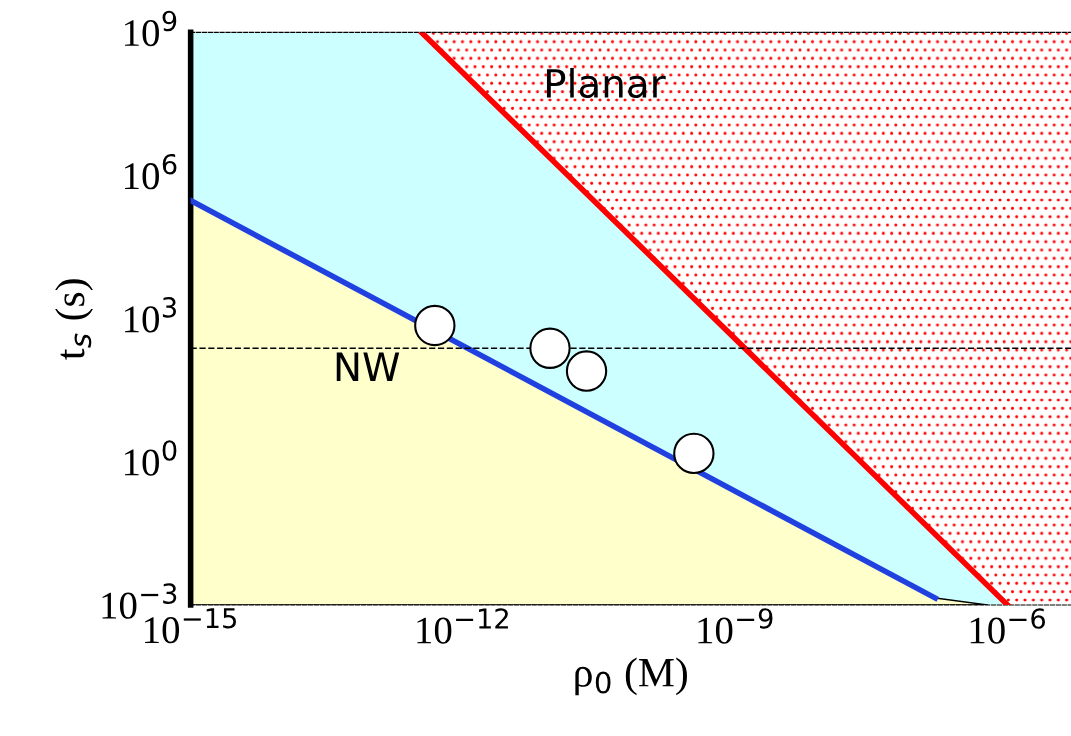  What do you see at coordinates (735, 626) in the screenshot?
I see `x-tick-label: 10$^{−9}$` at bounding box center [735, 626].